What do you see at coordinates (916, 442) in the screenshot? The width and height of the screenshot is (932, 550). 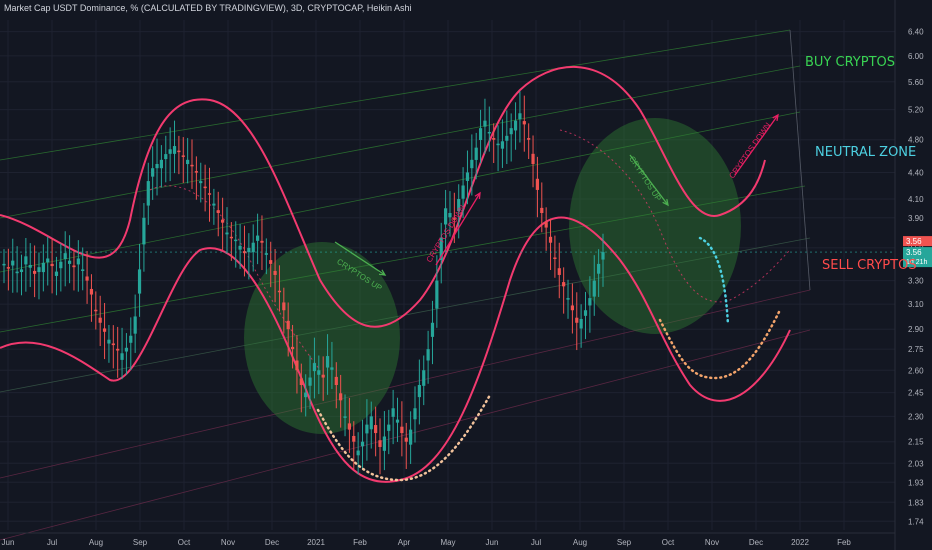 I see `y-tick-label: 2.15` at bounding box center [916, 442].